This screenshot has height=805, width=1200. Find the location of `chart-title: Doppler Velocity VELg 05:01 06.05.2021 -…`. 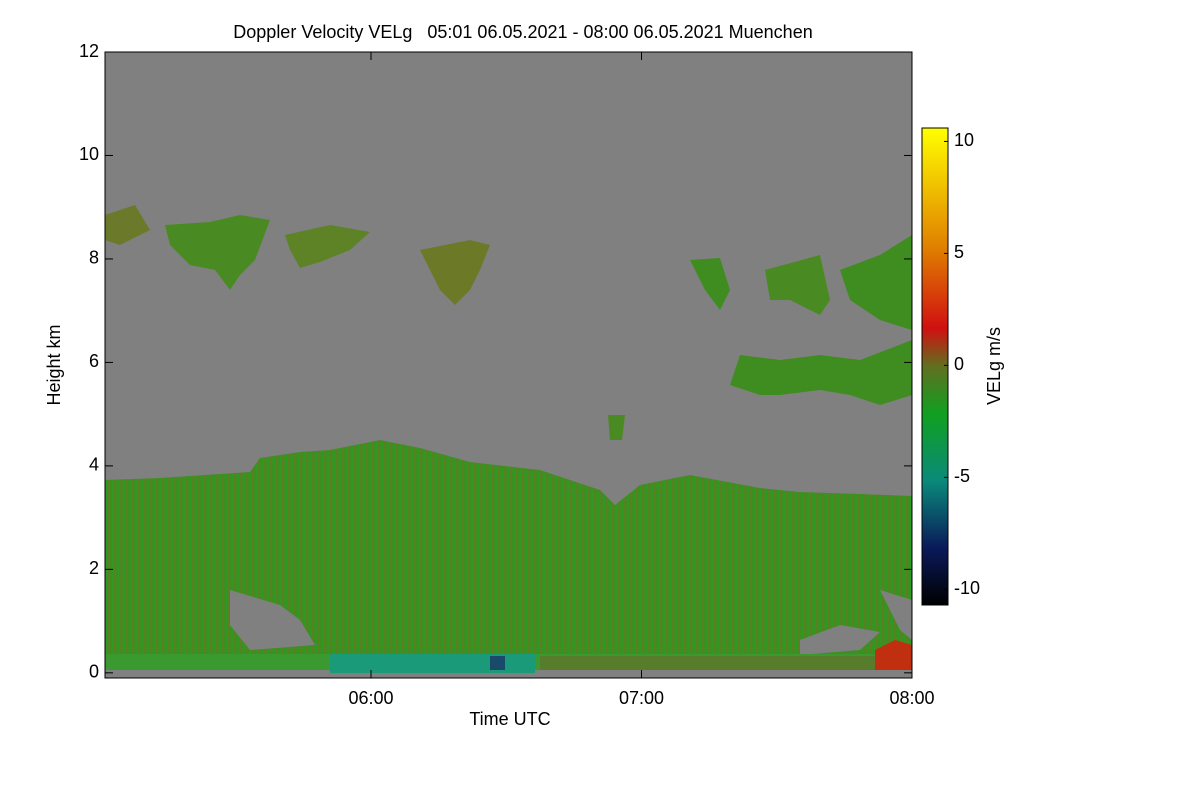

chart-title: Doppler Velocity VELg 05:01 06.05.2021 -… is located at coordinates (522, 32).